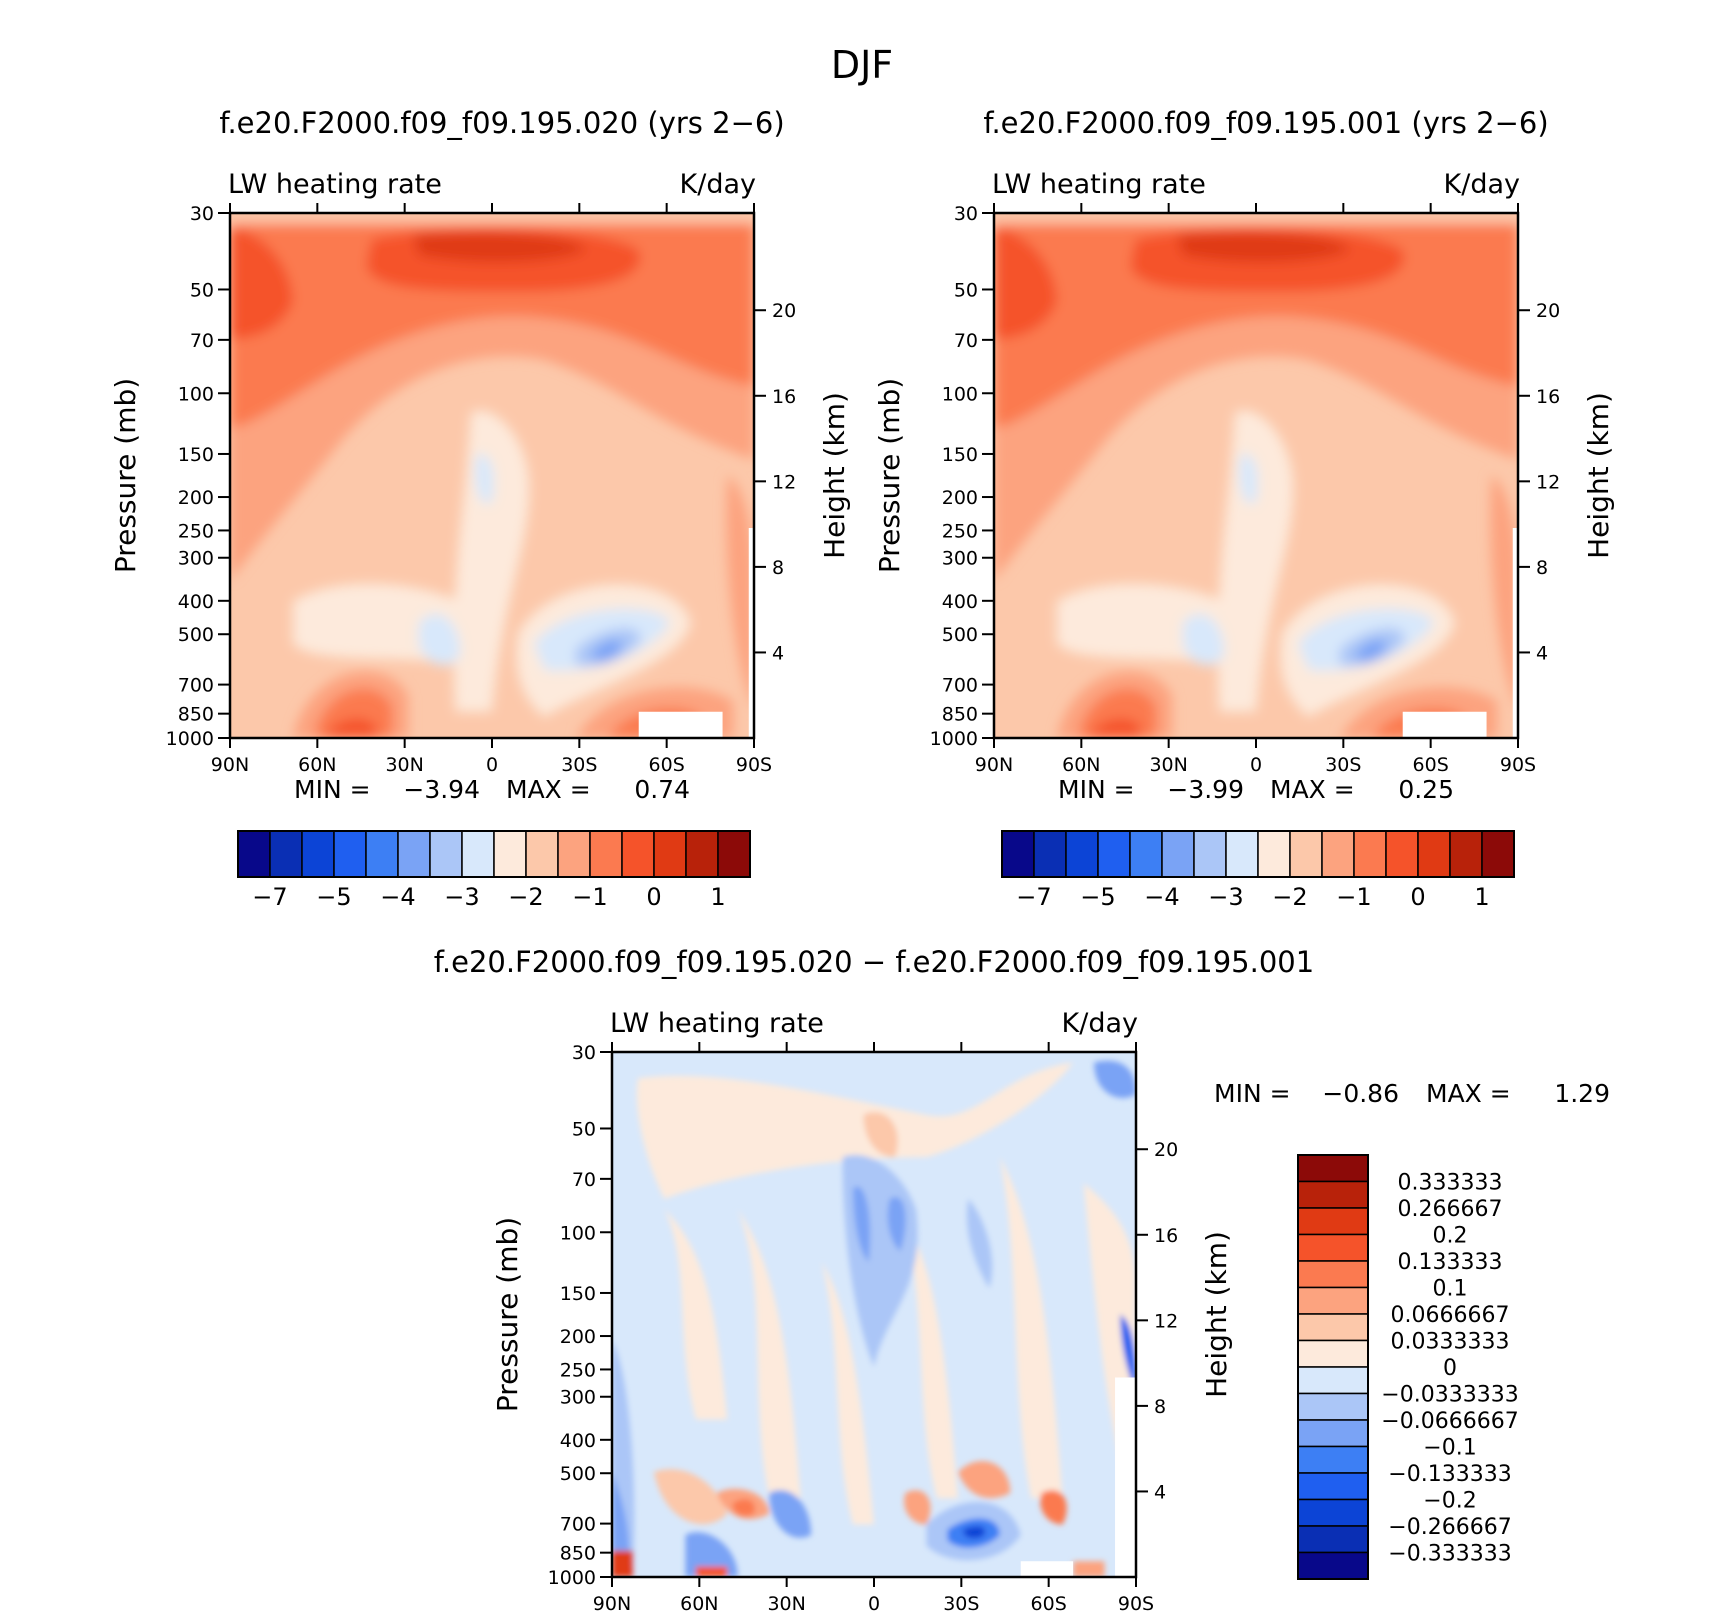 This screenshot has height=1611, width=1710. What do you see at coordinates (584, 1180) in the screenshot?
I see `y-tick-label: 70` at bounding box center [584, 1180].